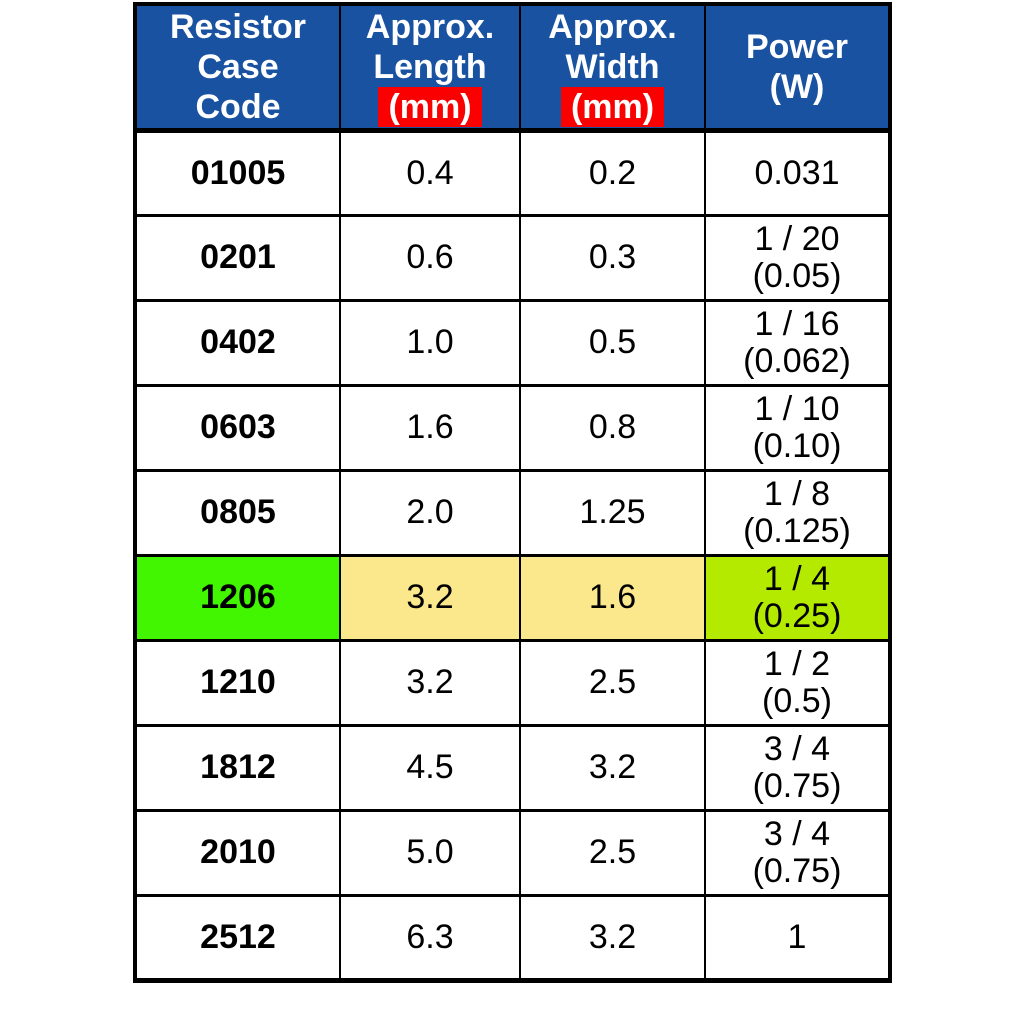  I want to click on table-row: 1210 3.2 2.5 1 / 2 (0.5), so click(512, 682).